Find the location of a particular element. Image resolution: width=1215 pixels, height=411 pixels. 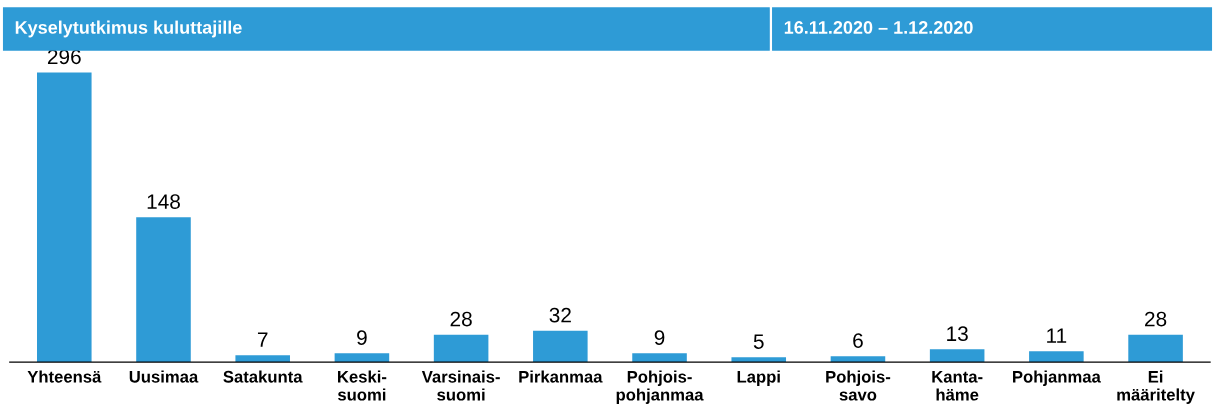

data-label: 5 is located at coordinates (758, 341).